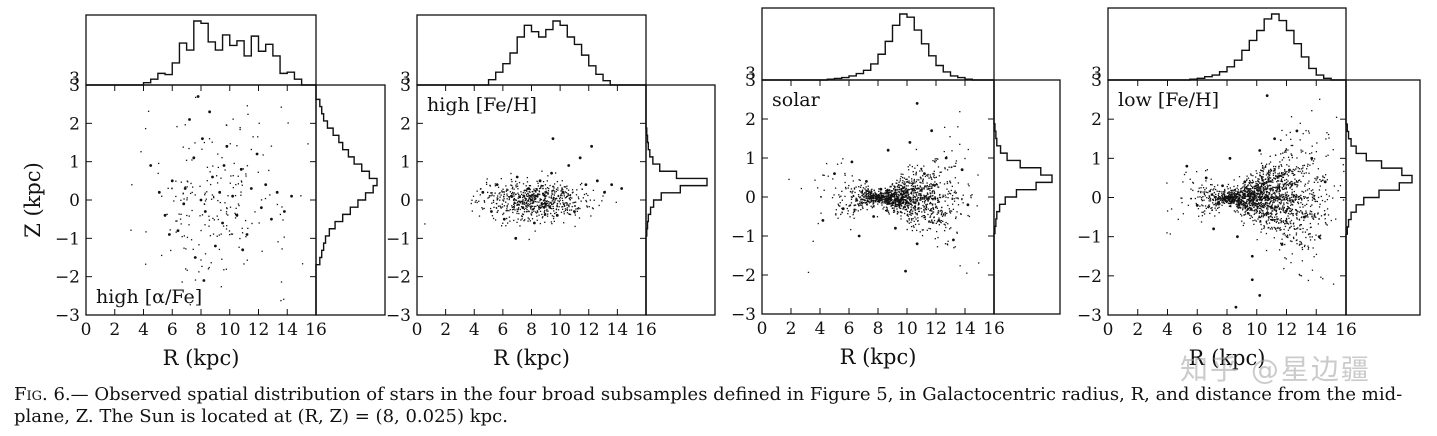 This screenshot has height=436, width=1437. Describe the element at coordinates (1252, 280) in the screenshot. I see `scatter-point` at that location.